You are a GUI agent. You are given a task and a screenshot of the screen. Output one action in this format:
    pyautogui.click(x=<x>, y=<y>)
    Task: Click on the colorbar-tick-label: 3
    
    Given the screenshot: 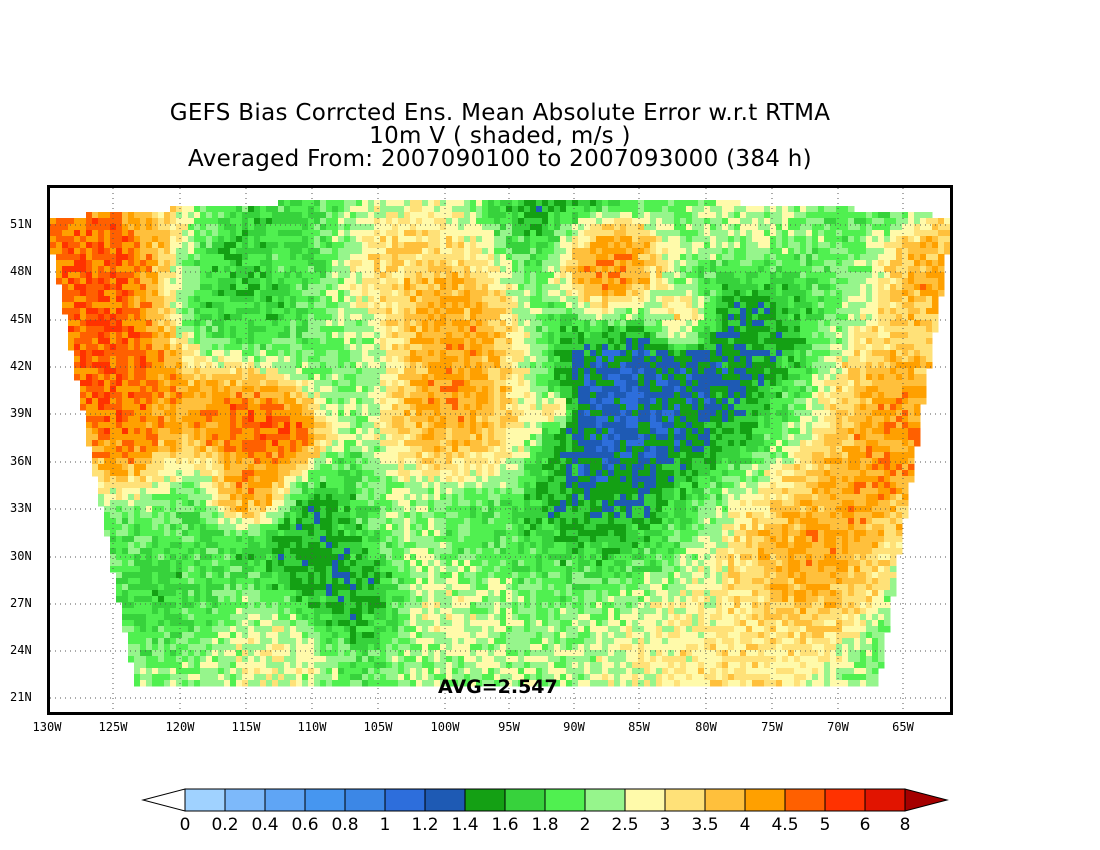 What is the action you would take?
    pyautogui.click(x=665, y=825)
    